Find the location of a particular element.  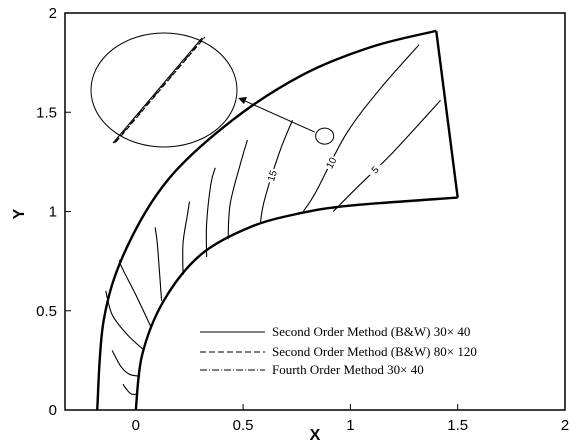

zoom-line-solid is located at coordinates (157, 90).